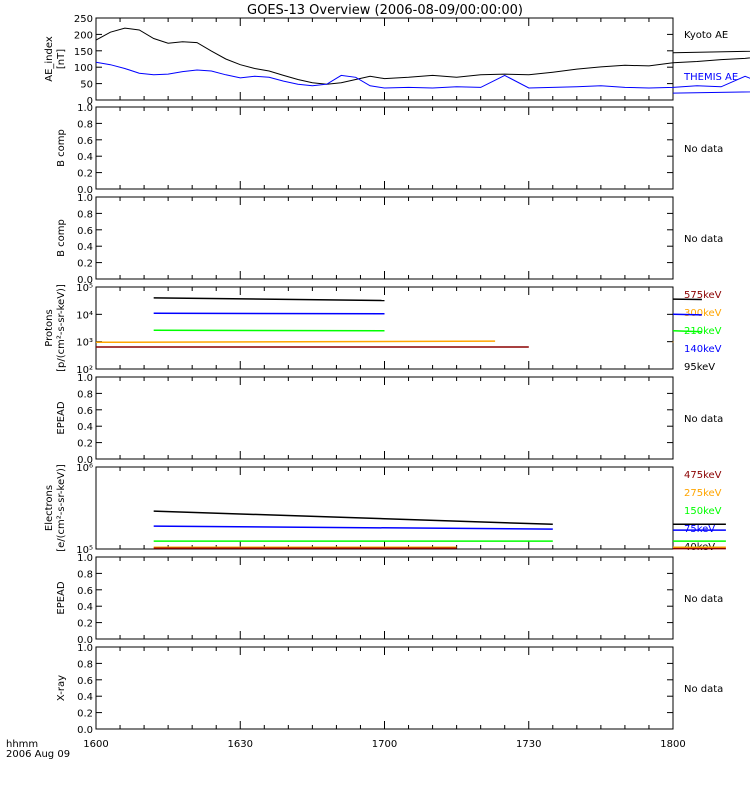  What do you see at coordinates (86, 85) in the screenshot?
I see `y-tick-label: 50` at bounding box center [86, 85].